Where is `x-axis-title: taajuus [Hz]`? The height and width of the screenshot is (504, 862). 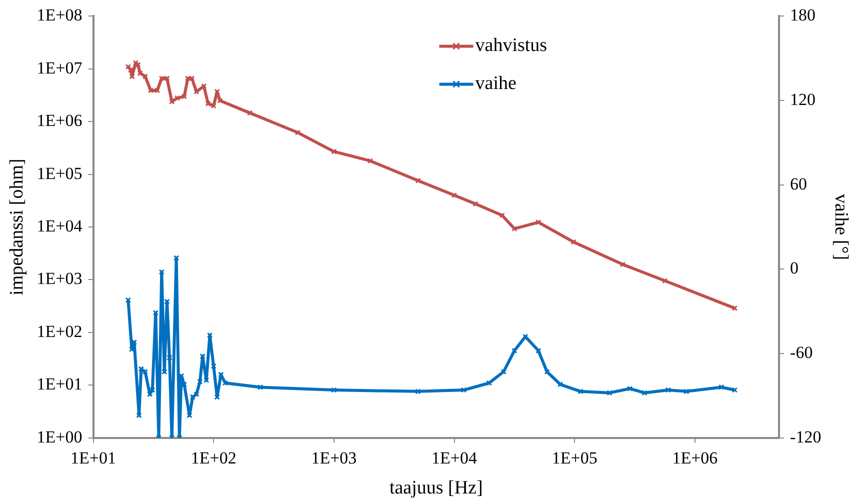 x-axis-title: taajuus [Hz] is located at coordinates (436, 488).